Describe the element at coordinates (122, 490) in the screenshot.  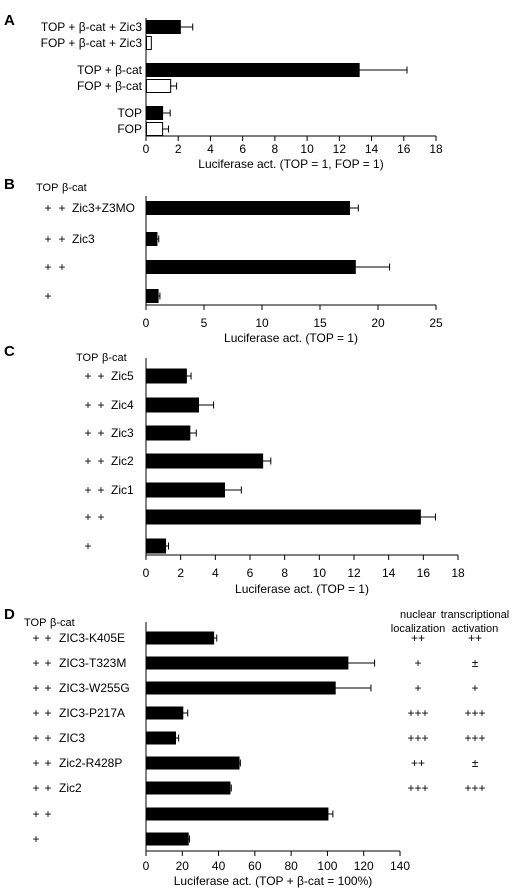
I see `row-label: Zic1` at that location.